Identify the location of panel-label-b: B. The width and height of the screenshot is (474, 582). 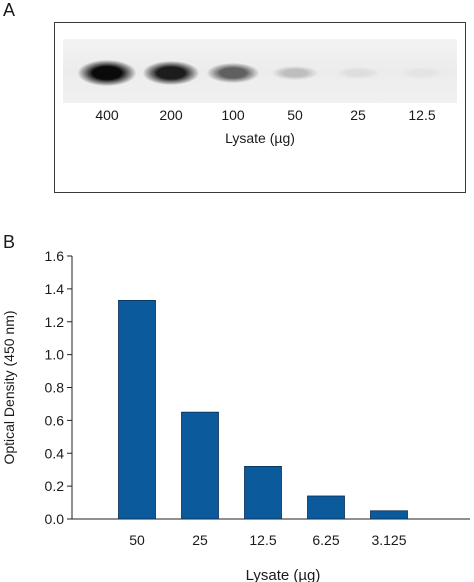
(9, 242).